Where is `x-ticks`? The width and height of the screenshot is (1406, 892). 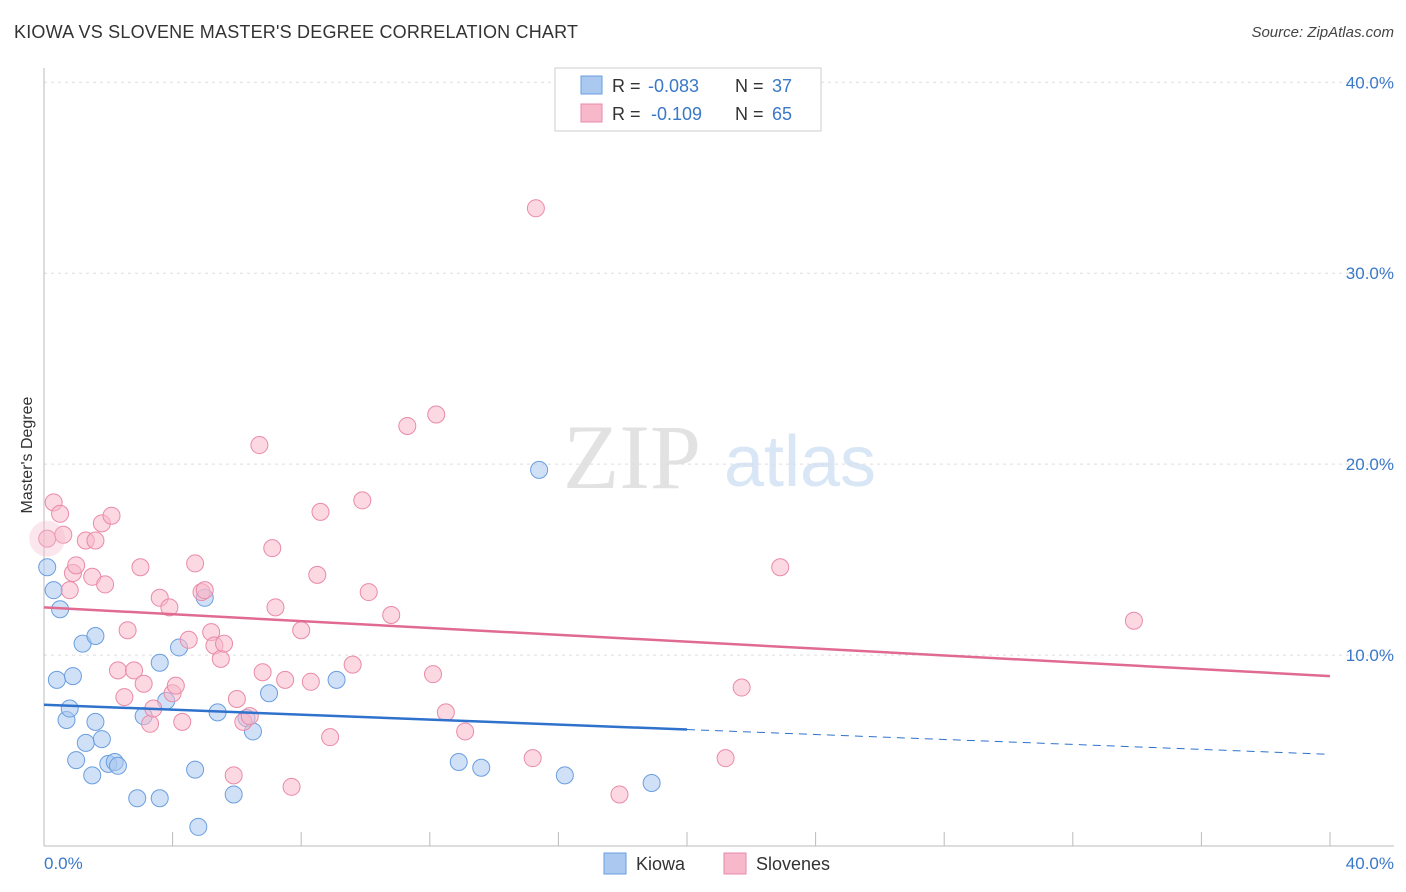 x-ticks is located at coordinates (751, 839).